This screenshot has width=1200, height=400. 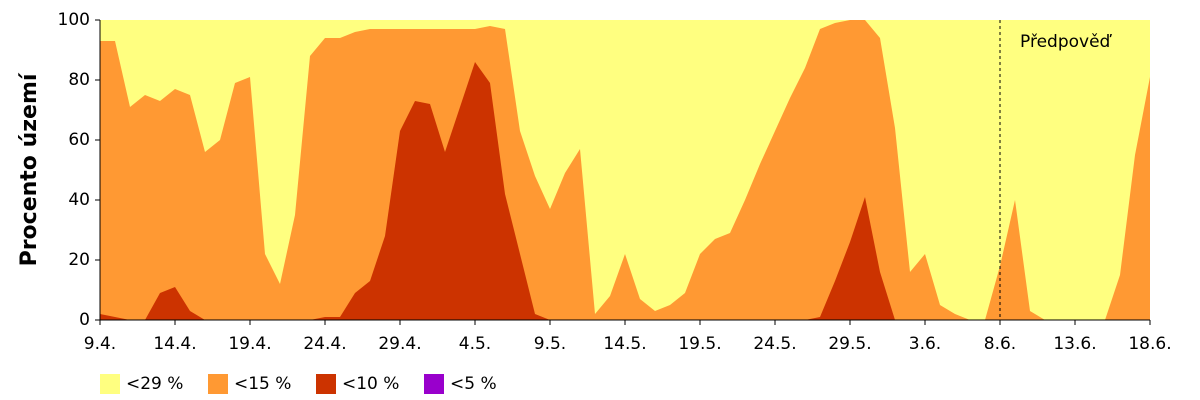 I want to click on x-tick-label: 24.4., so click(x=324, y=344).